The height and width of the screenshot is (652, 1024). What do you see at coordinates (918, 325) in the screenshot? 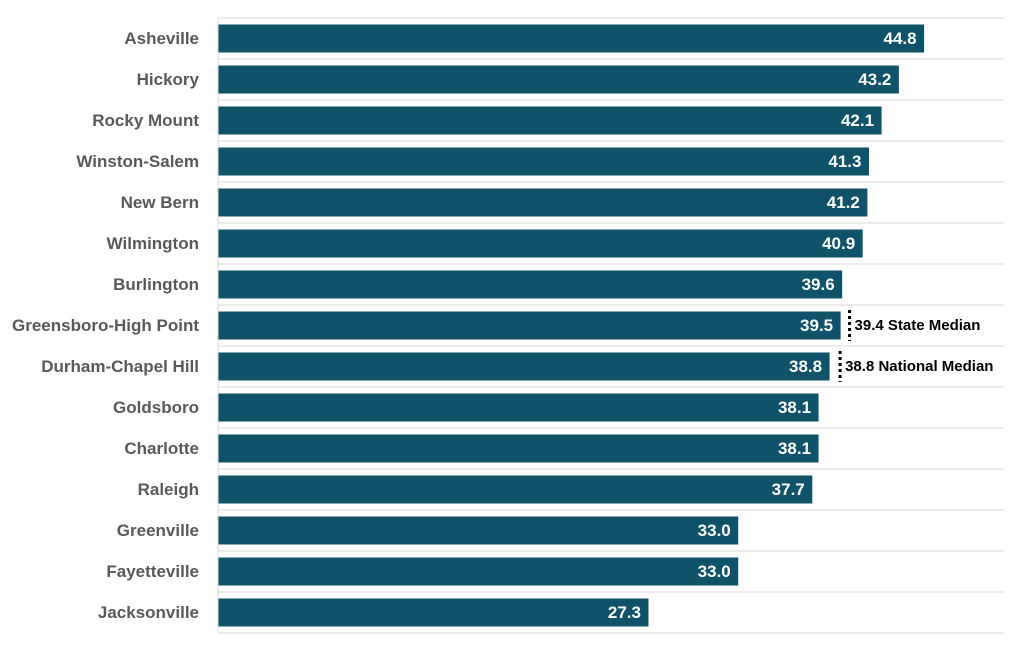
I see `reference-label: 39.4 State Median` at bounding box center [918, 325].